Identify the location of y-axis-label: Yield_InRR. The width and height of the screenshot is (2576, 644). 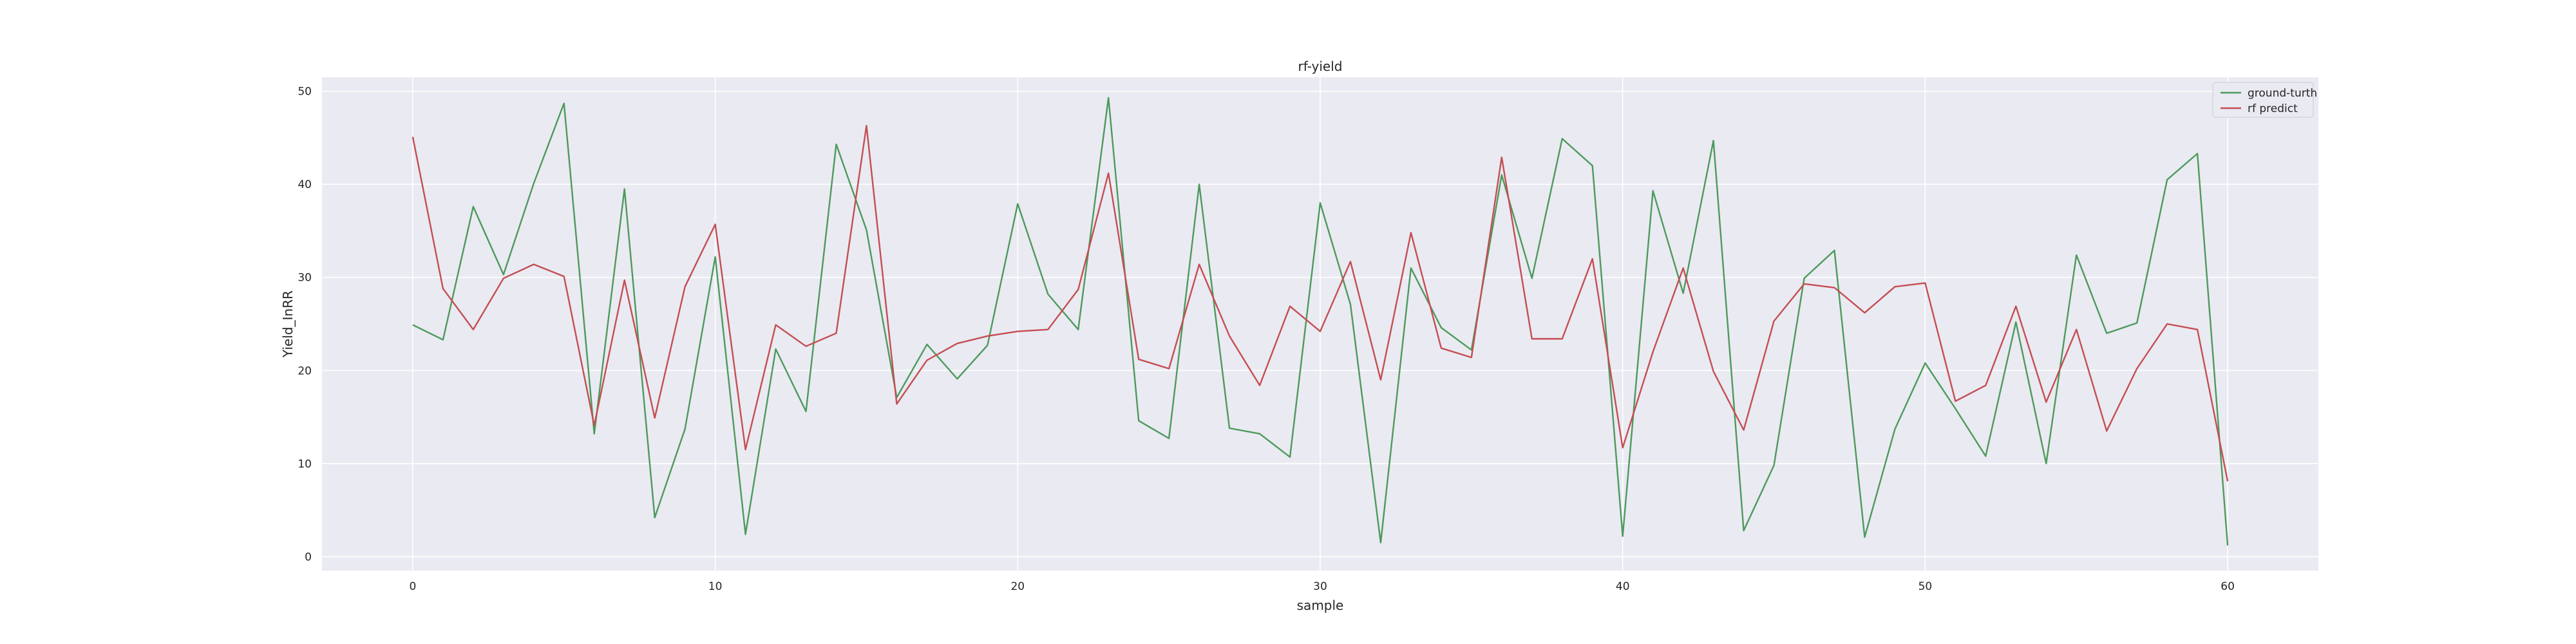
(288, 324).